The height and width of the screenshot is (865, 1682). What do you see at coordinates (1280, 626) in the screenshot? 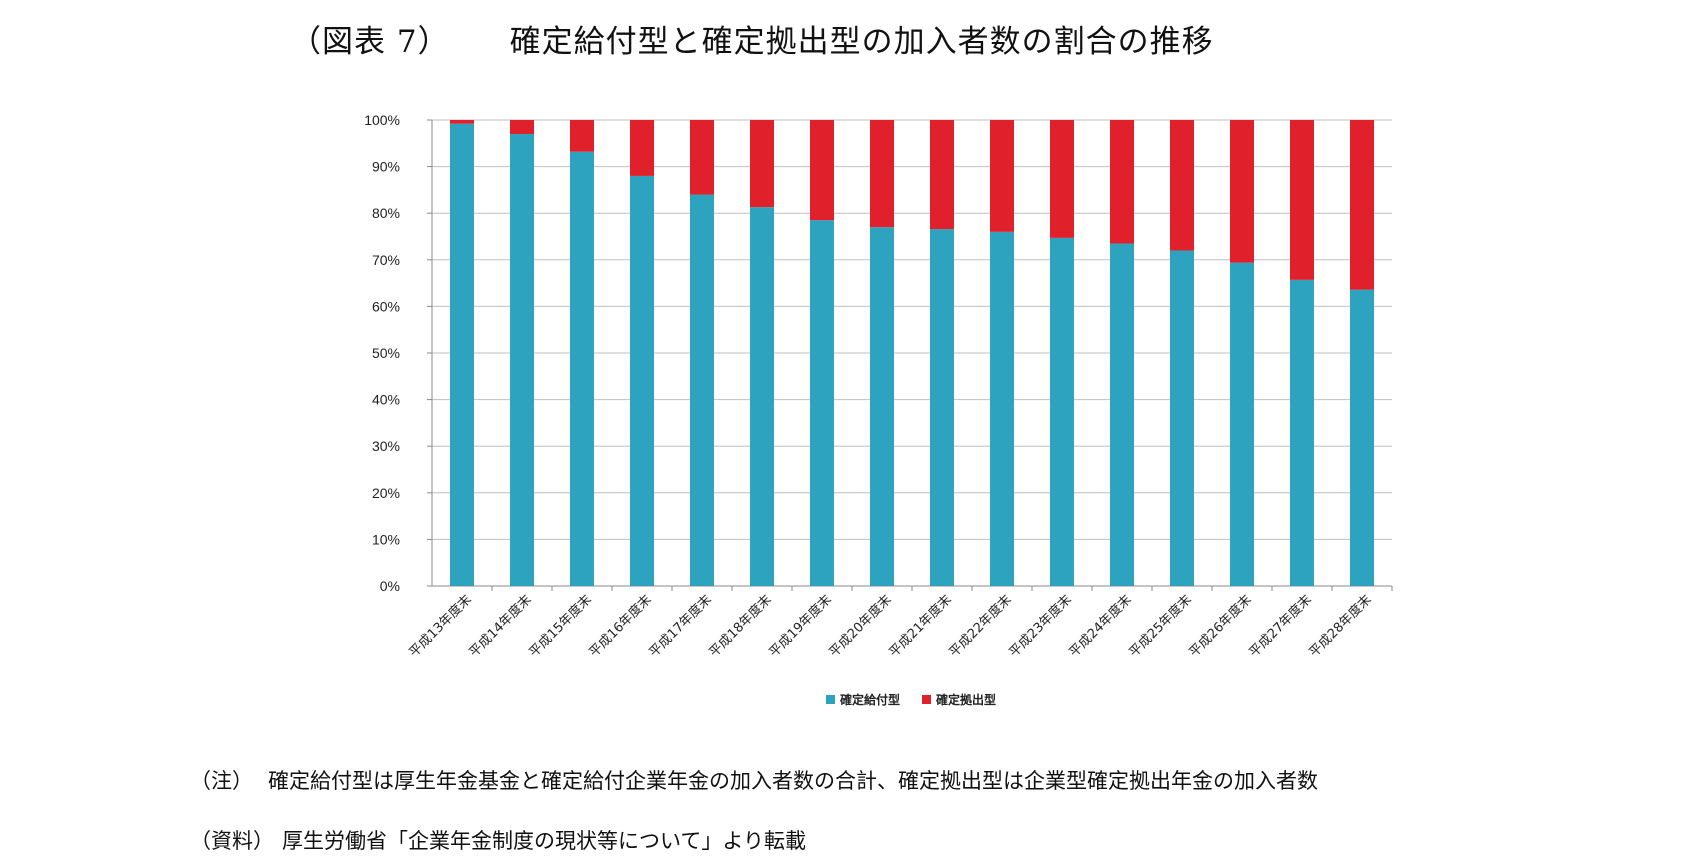
I see `x-tick-label: 平成27年度末` at bounding box center [1280, 626].